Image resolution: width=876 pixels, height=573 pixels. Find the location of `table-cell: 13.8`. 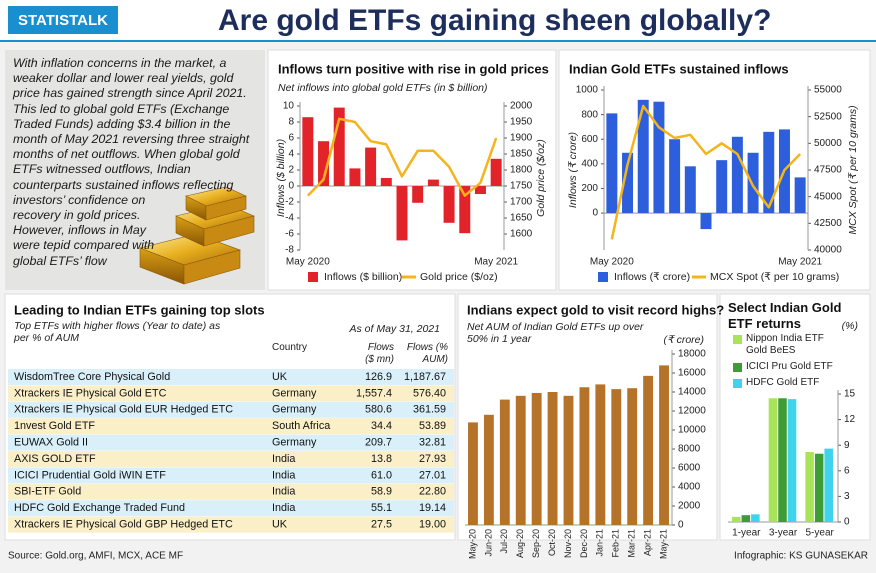

table-cell: 13.8 is located at coordinates (381, 459).